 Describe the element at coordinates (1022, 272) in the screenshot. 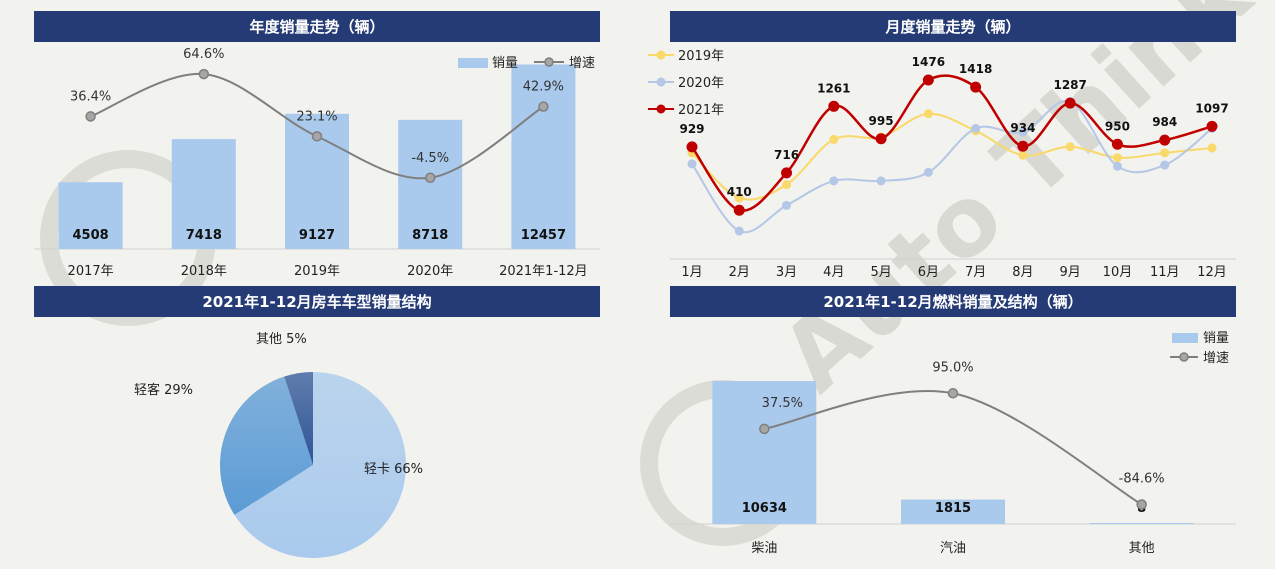

I see `monthly-tick-label: 8月` at that location.